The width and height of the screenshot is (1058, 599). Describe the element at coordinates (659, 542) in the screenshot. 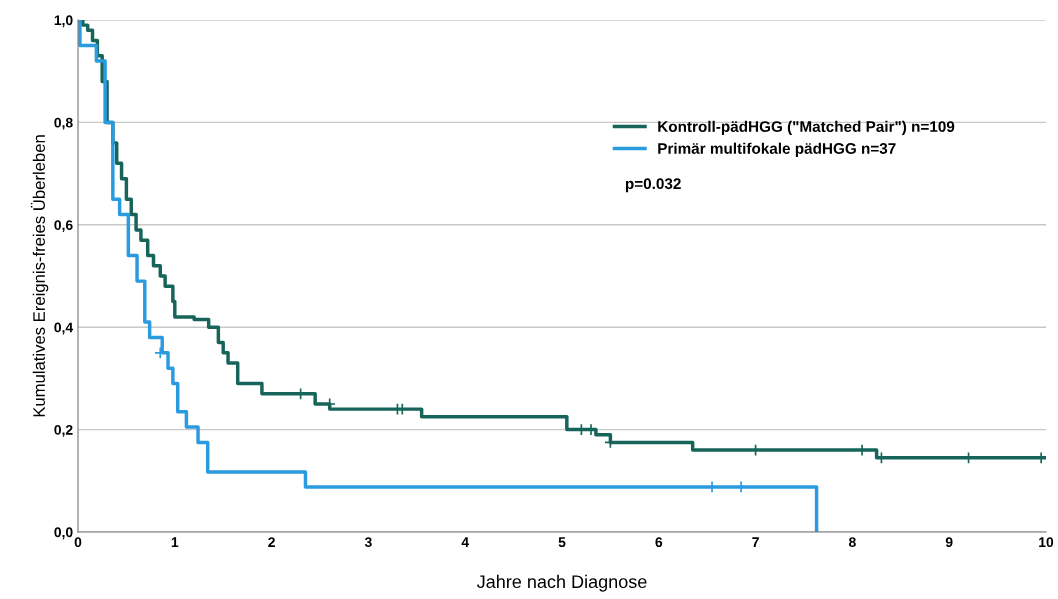

I see `x-tick-label: 6` at that location.